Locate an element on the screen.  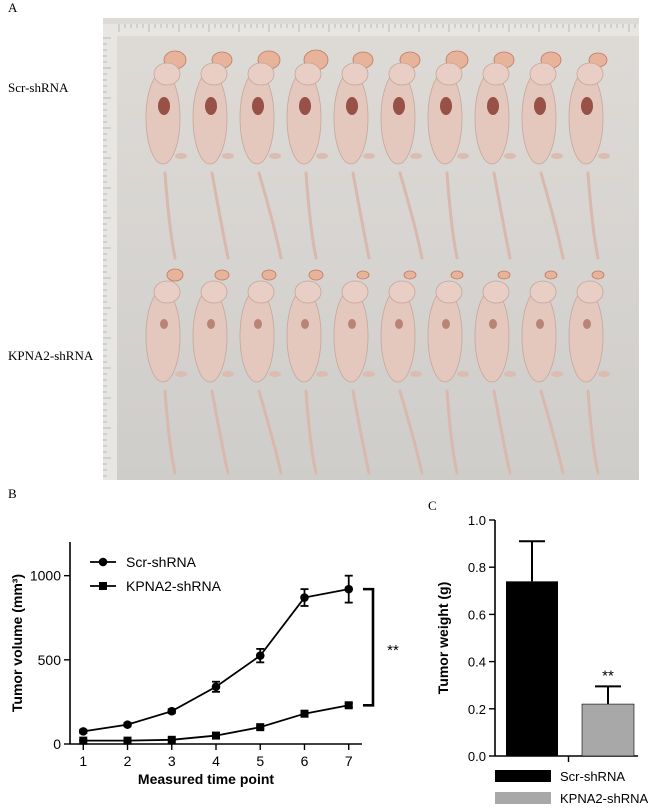
y-tick-label: 1.0 is located at coordinates (477, 520).